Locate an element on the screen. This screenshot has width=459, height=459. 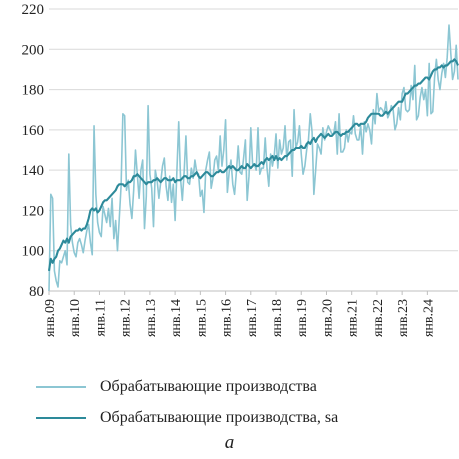
x-tick-label: янв.10 is located at coordinates (75, 318).